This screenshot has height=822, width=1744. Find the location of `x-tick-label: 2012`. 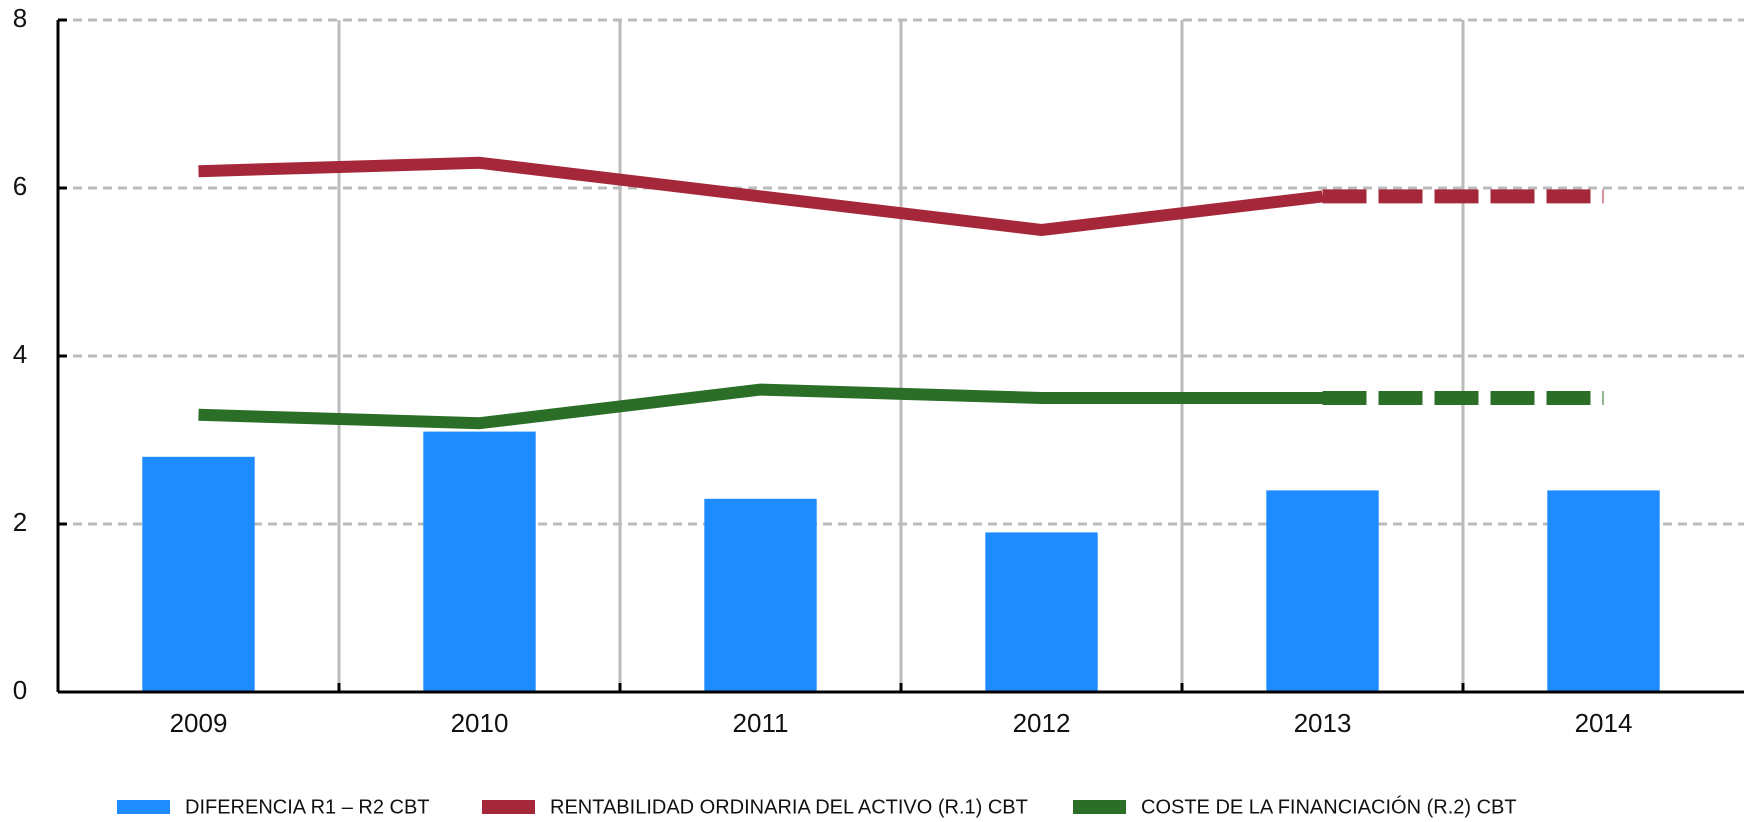

x-tick-label: 2012 is located at coordinates (1042, 723).